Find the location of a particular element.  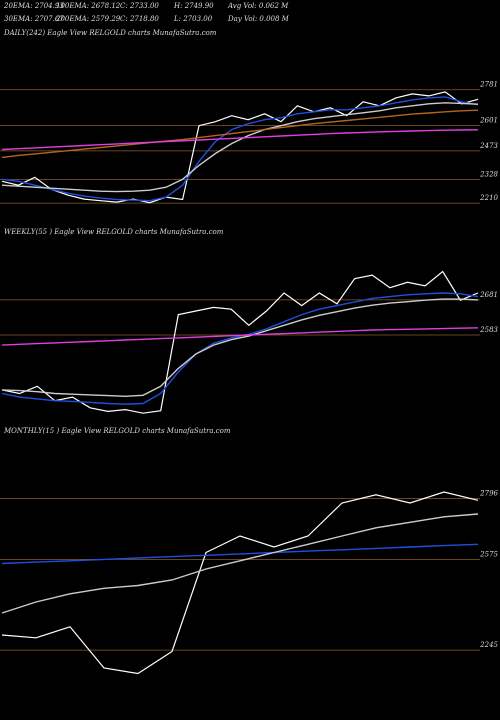

y-tick-label: 2575 is located at coordinates (488, 554).